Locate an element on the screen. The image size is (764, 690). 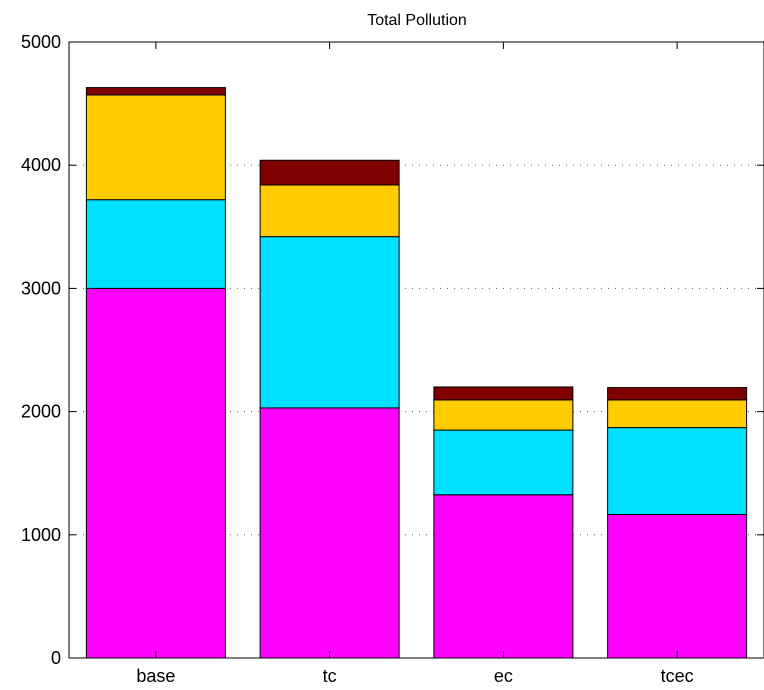
x-tick-label: tc is located at coordinates (330, 676).